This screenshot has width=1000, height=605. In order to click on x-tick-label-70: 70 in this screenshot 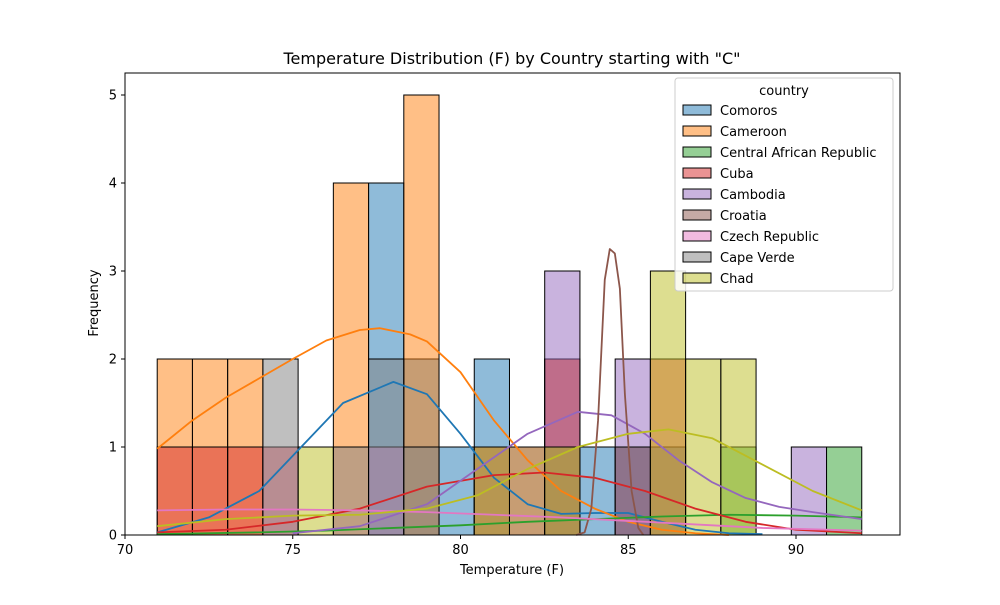, I will do `click(125, 550)`.